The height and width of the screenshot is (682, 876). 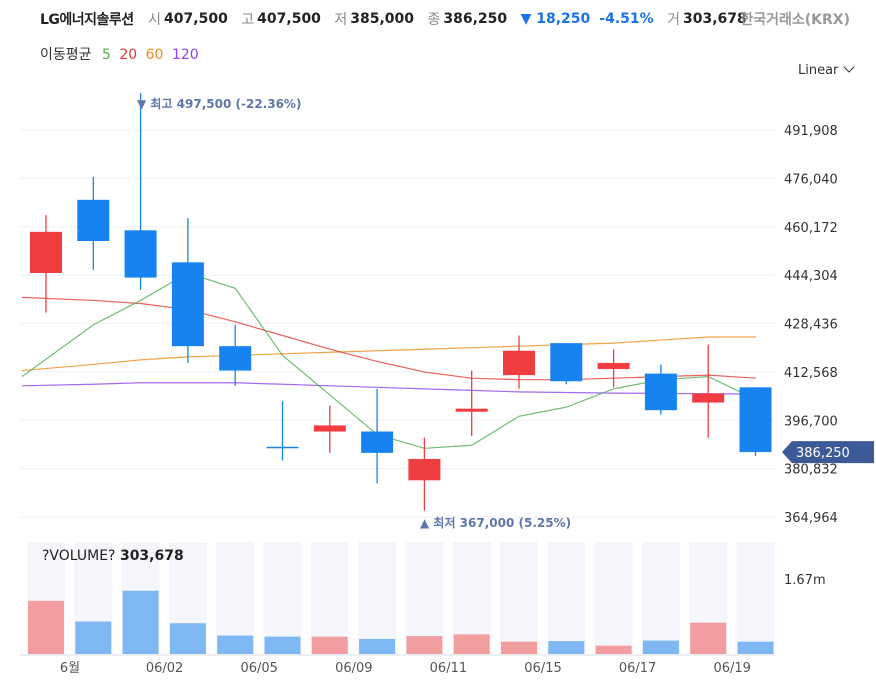 What do you see at coordinates (811, 228) in the screenshot?
I see `y-tick-label: 460,172` at bounding box center [811, 228].